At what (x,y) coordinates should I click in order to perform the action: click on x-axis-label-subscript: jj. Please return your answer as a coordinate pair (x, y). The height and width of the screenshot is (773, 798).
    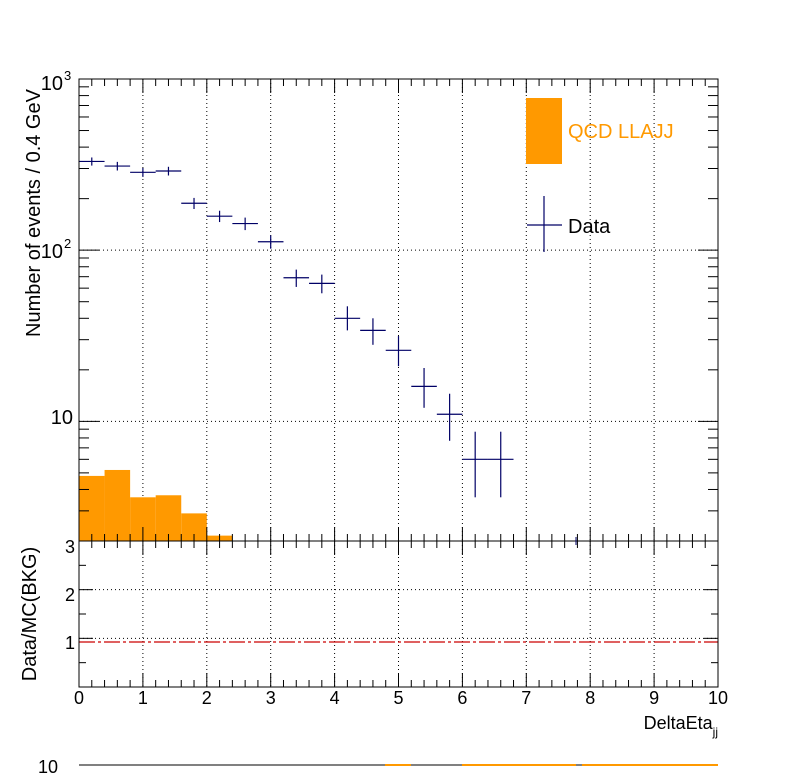
    Looking at the image, I should click on (715, 732).